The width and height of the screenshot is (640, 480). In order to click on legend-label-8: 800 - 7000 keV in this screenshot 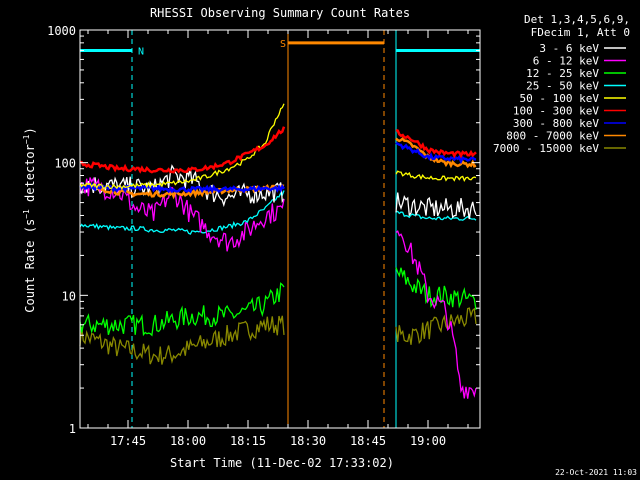, I will do `click(552, 136)`.